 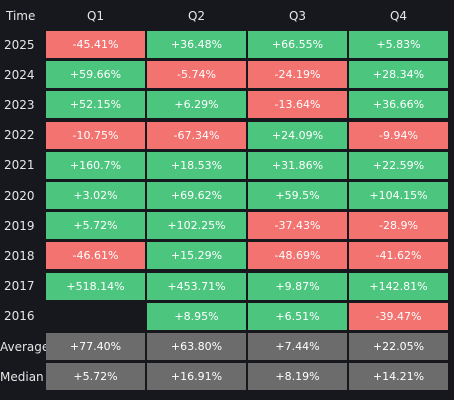 What do you see at coordinates (196, 286) in the screenshot?
I see `table-cell-2017-q2: +453.71%` at bounding box center [196, 286].